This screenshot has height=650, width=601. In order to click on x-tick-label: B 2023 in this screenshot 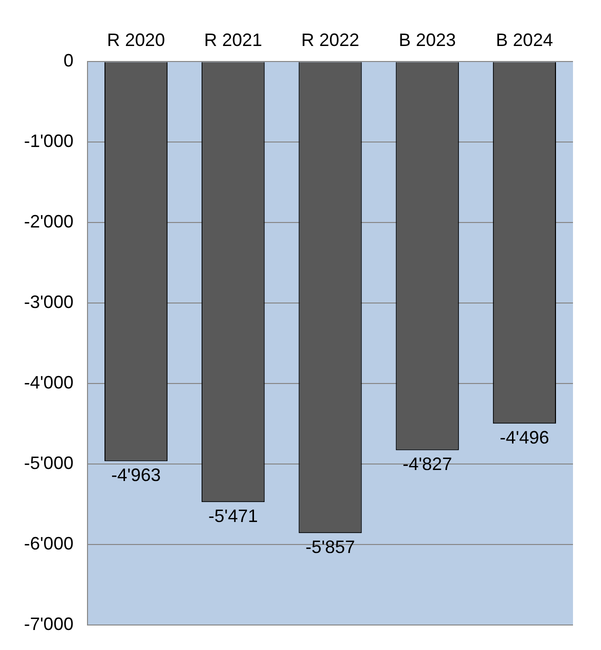, I will do `click(427, 40)`.